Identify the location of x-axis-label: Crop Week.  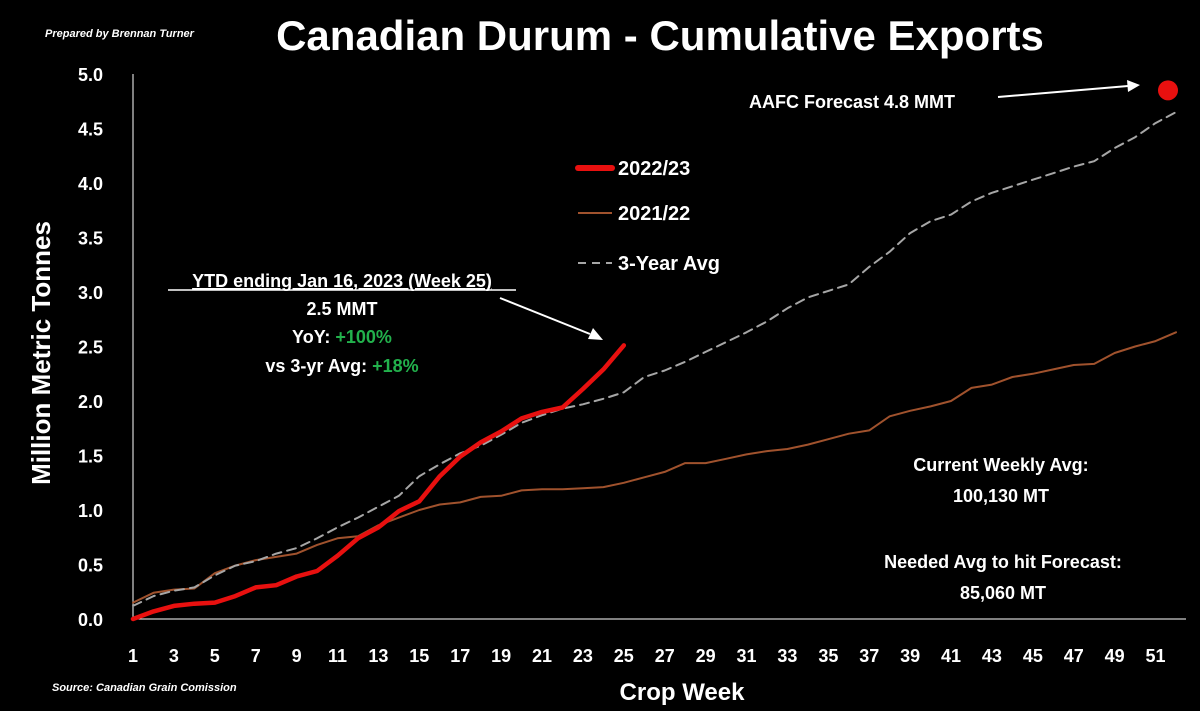
(683, 692).